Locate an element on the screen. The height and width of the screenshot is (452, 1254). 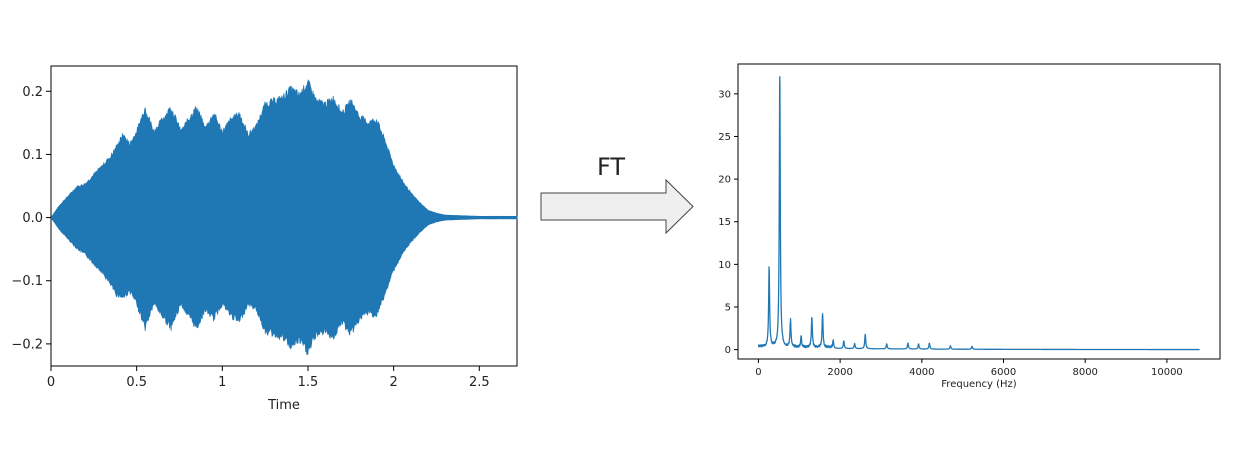
spectrum-x-tick-label: 0 is located at coordinates (758, 372).